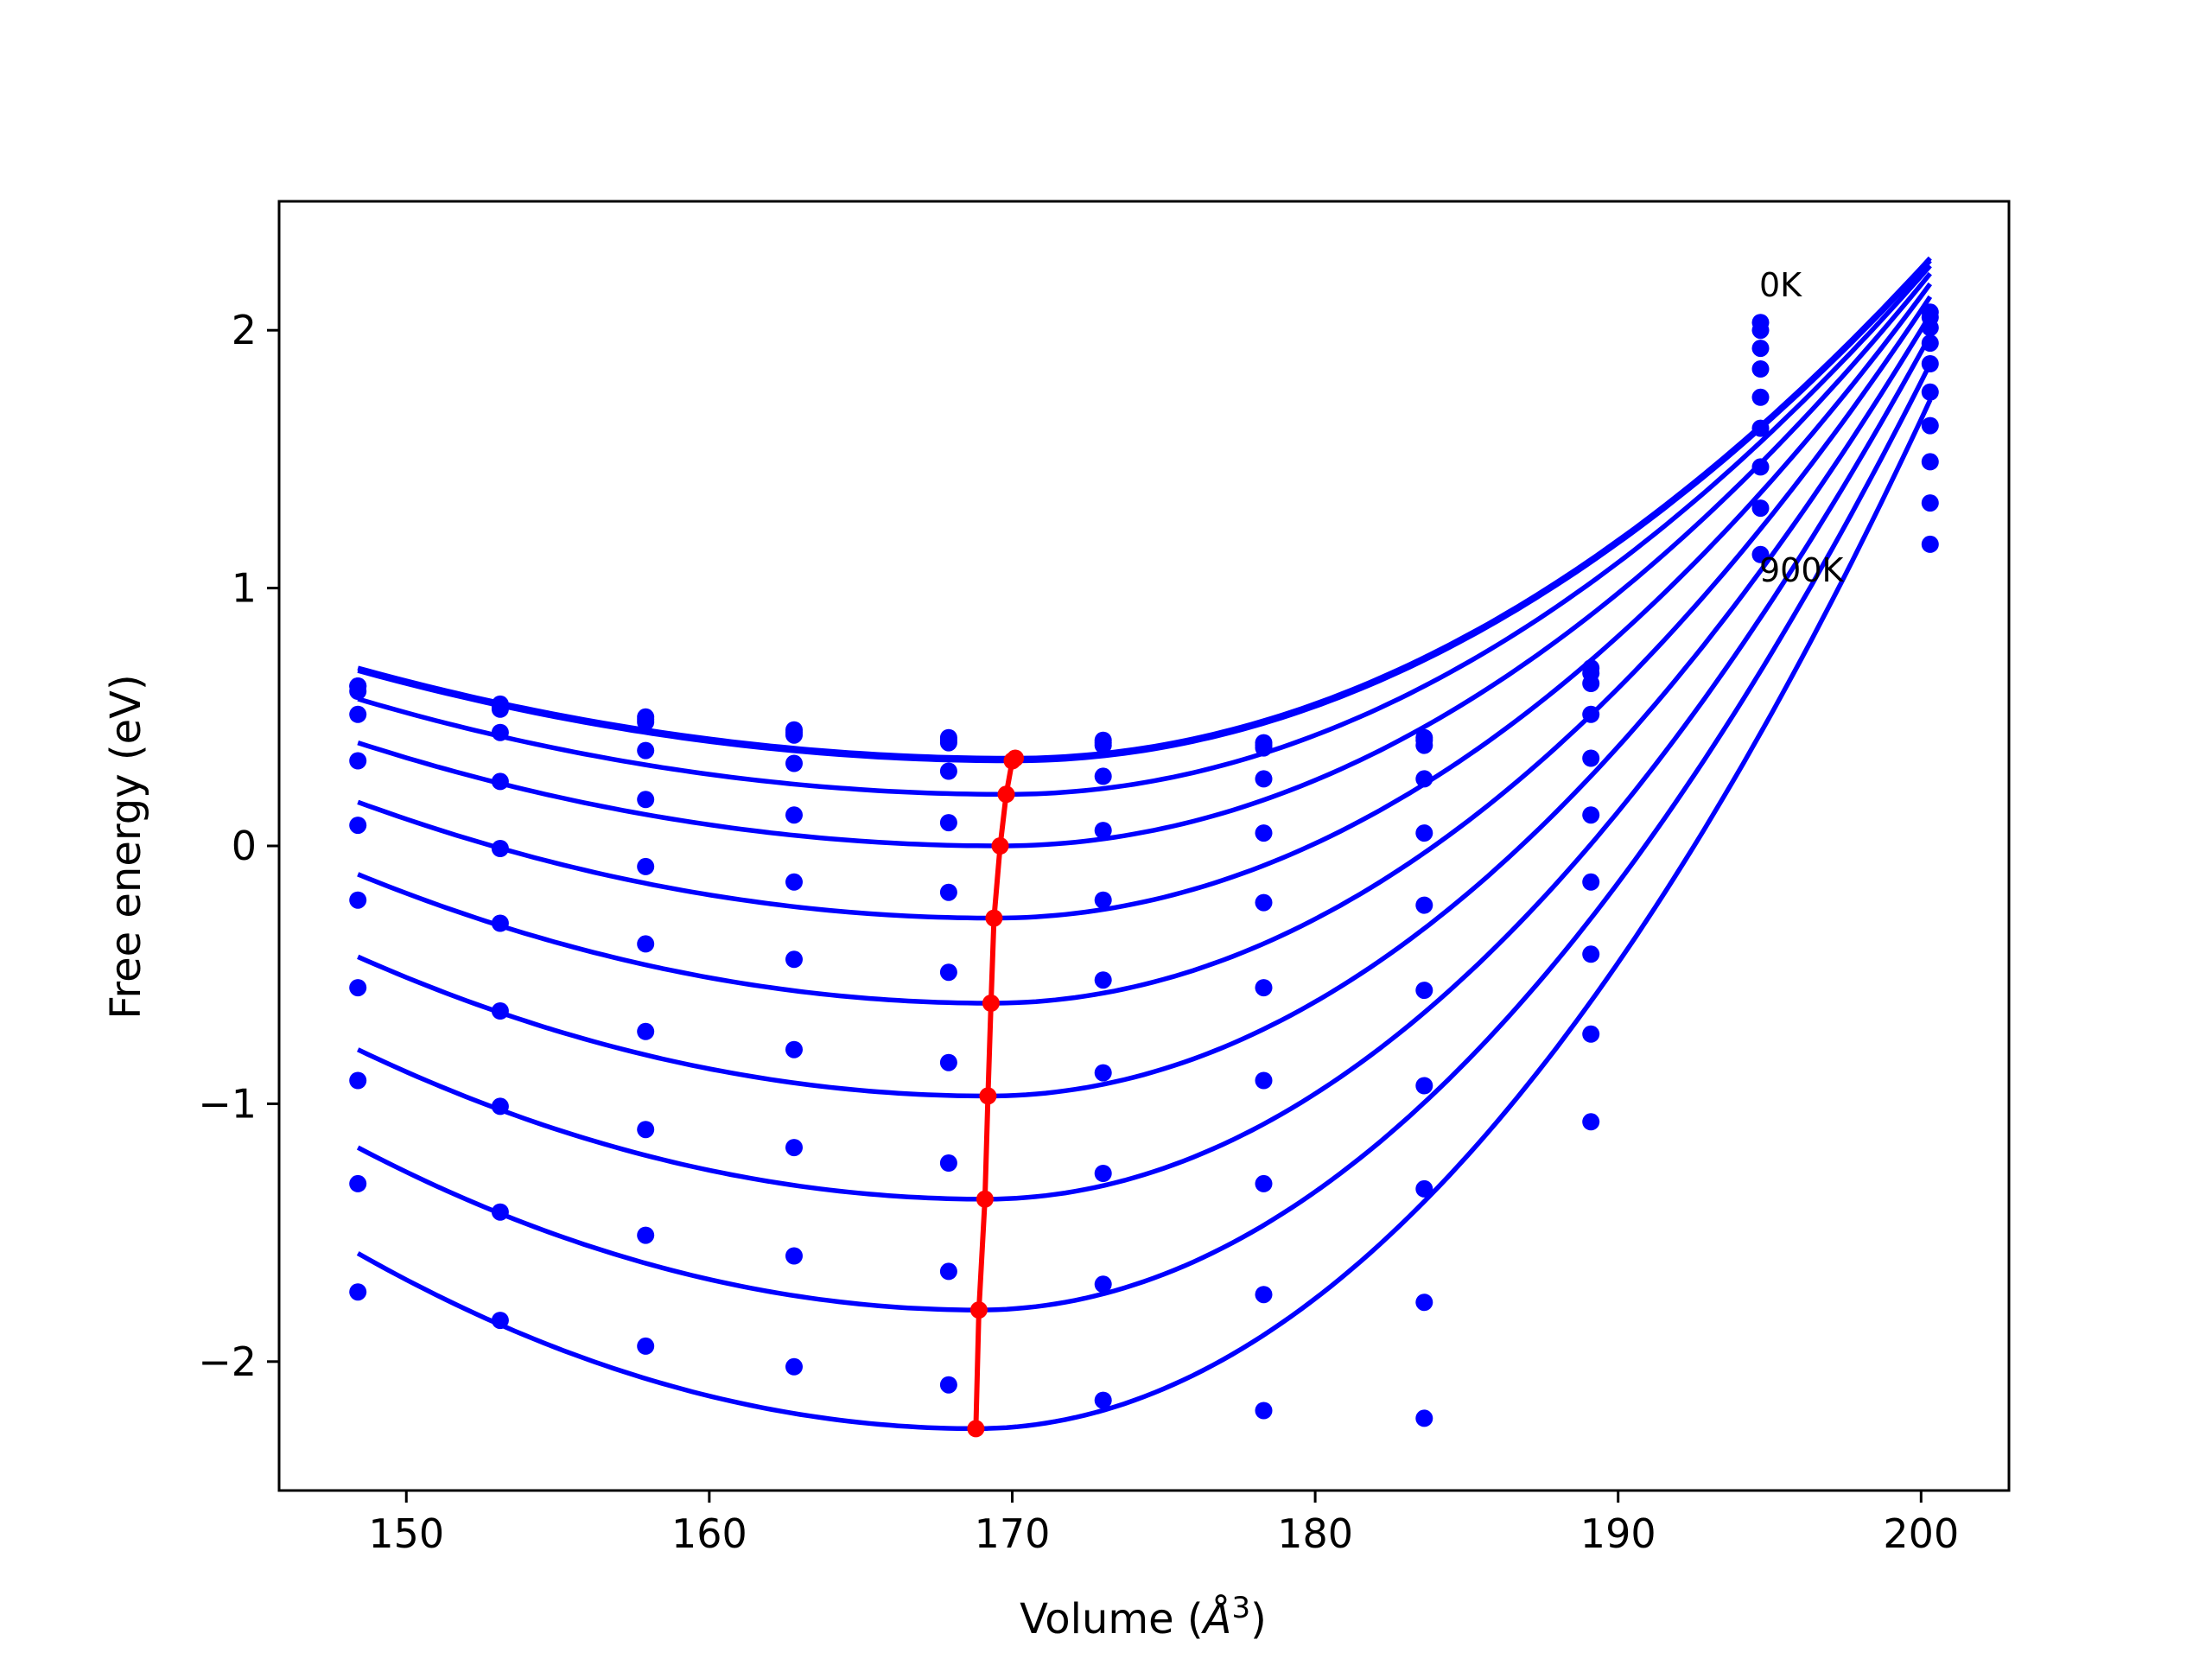  What do you see at coordinates (500, 1011) in the screenshot?
I see `data-point-s7-v1` at bounding box center [500, 1011].